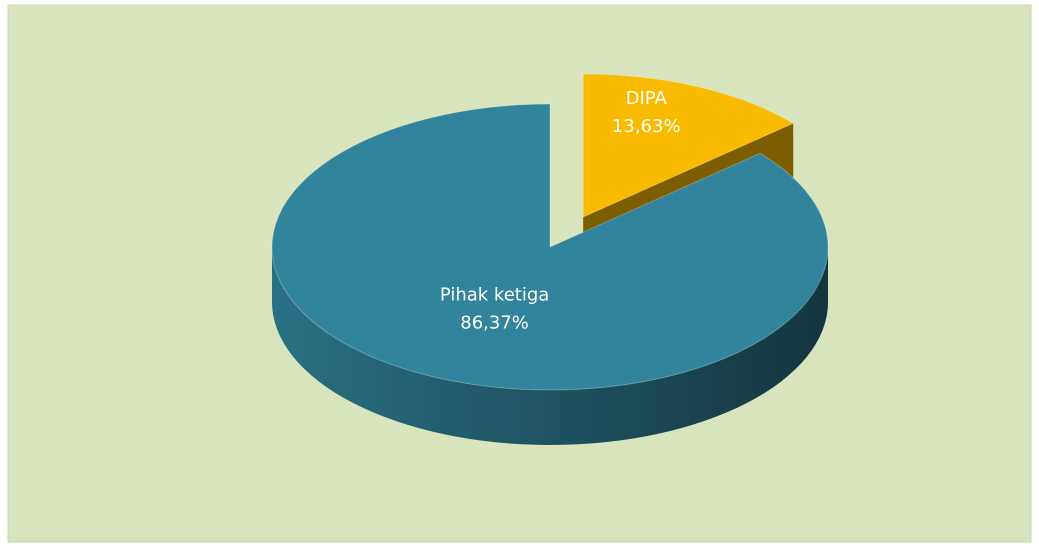  I want to click on slice-label: DIPA, so click(647, 98).